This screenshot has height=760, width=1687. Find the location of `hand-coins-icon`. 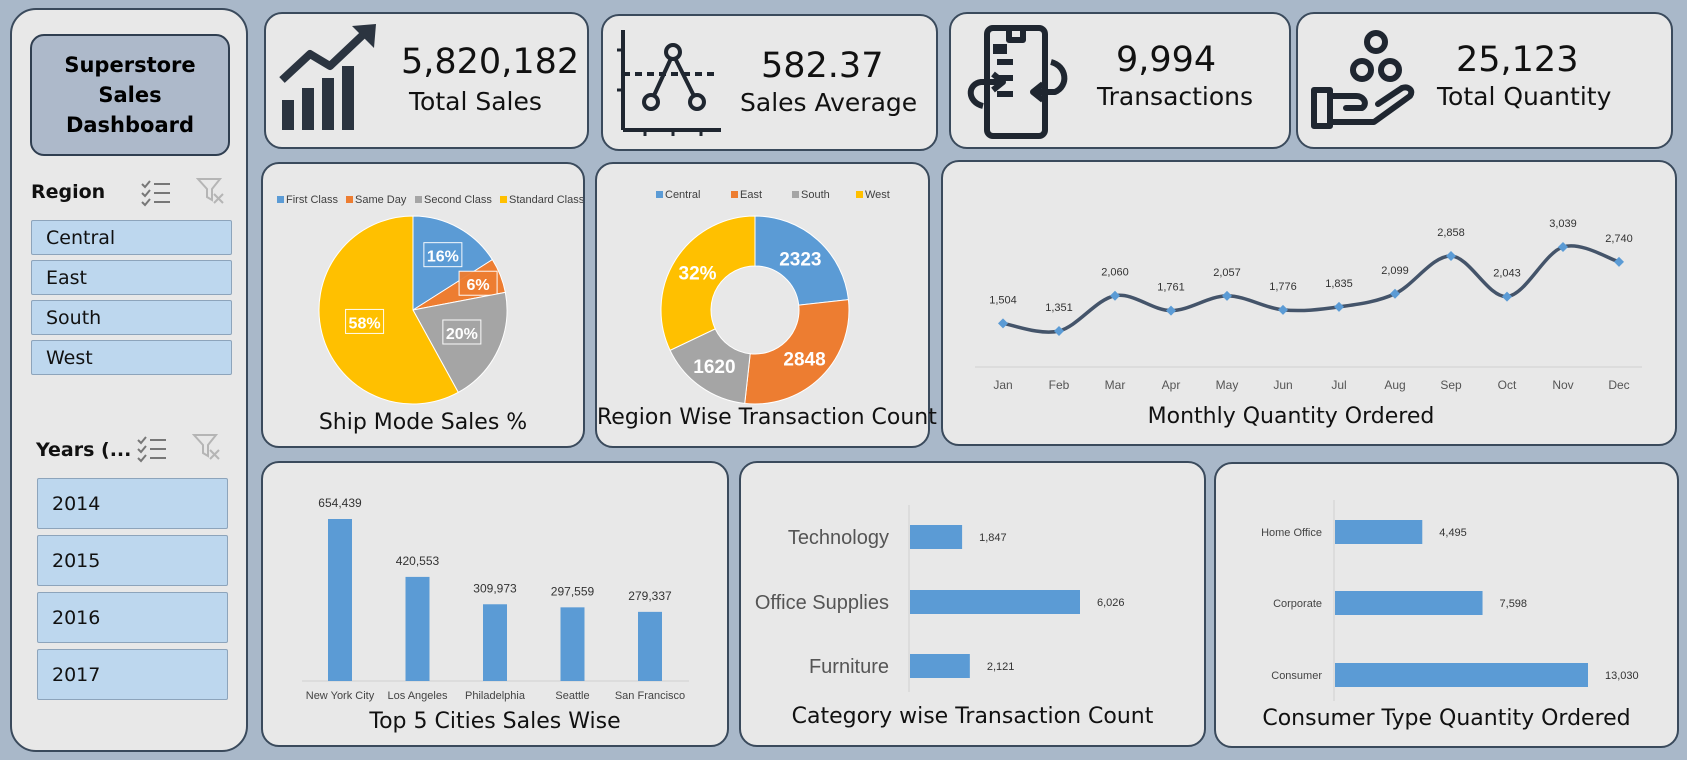

hand-coins-icon is located at coordinates (1365, 81).